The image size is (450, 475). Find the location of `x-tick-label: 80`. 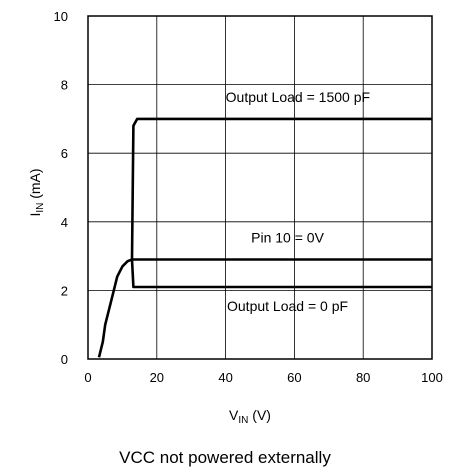

x-tick-label: 80 is located at coordinates (363, 377).